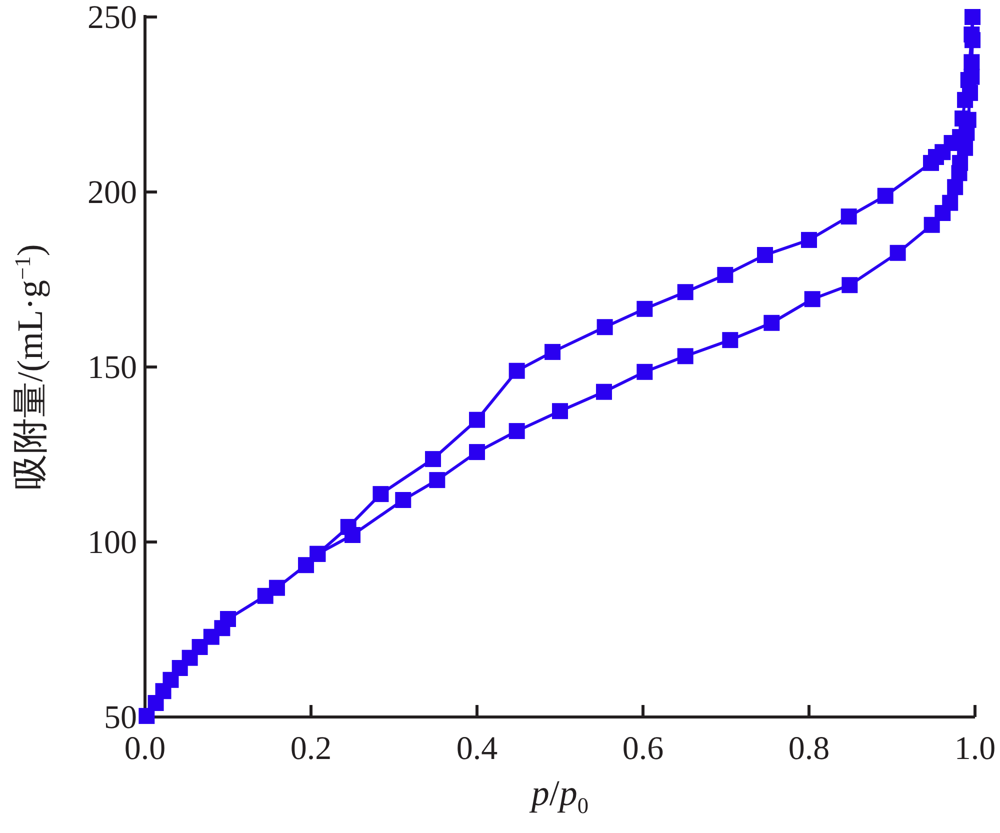 This screenshot has width=1000, height=833. I want to click on xtick: 0.4, so click(477, 749).